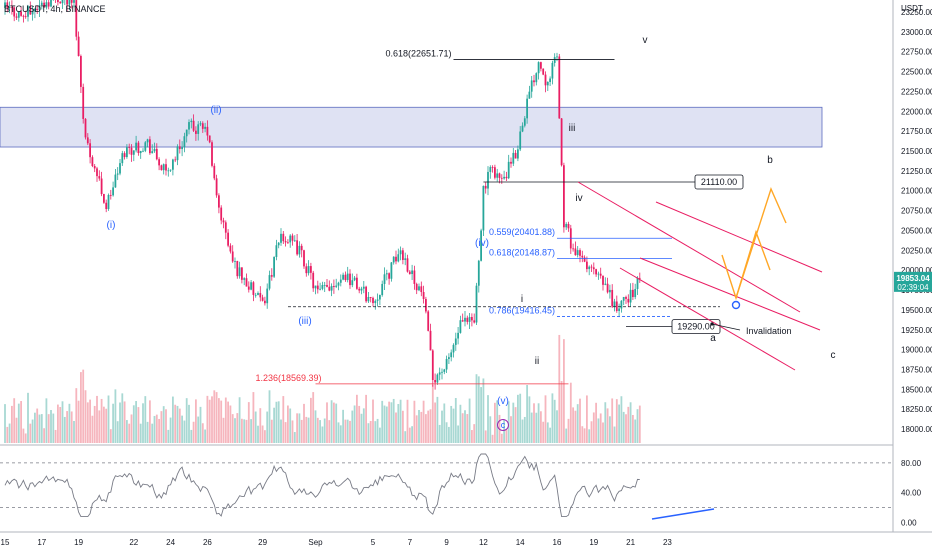  I want to click on wave-ii-label: ii, so click(537, 361).